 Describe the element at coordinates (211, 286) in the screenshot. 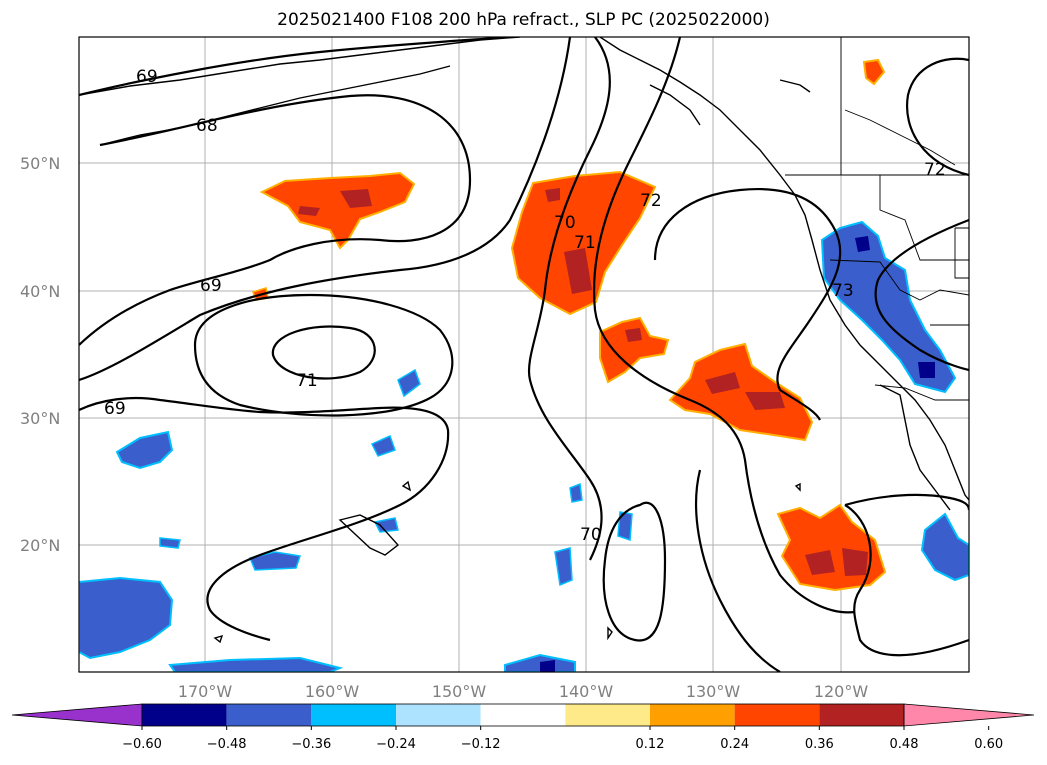

I see `contour-label-69-west: 69` at that location.